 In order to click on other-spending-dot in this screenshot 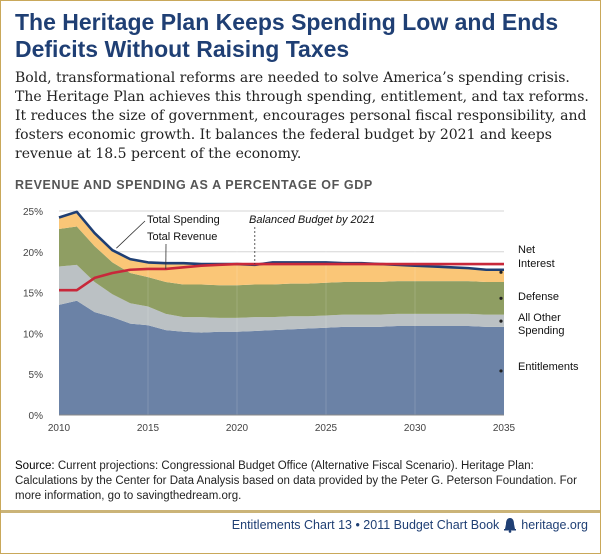, I will do `click(501, 321)`.